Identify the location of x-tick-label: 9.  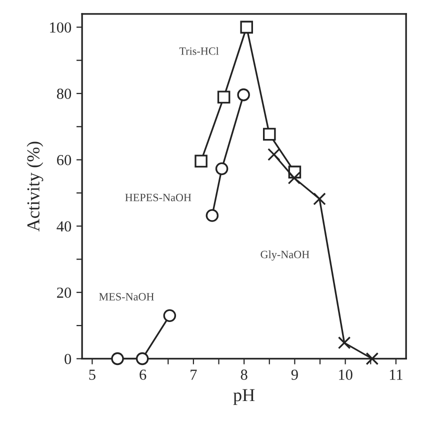
(294, 375).